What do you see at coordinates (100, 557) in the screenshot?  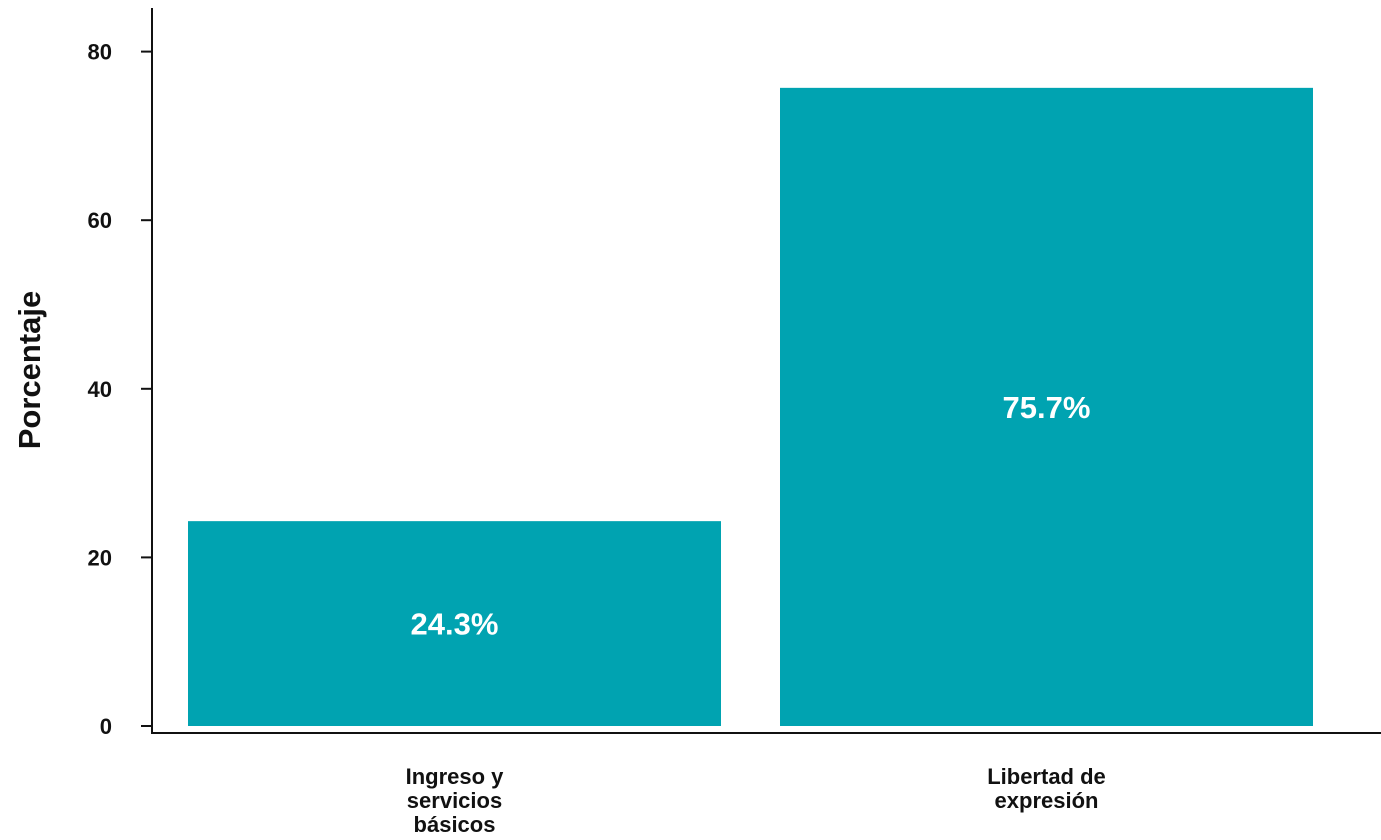 I see `y-tick-label: 20` at bounding box center [100, 557].